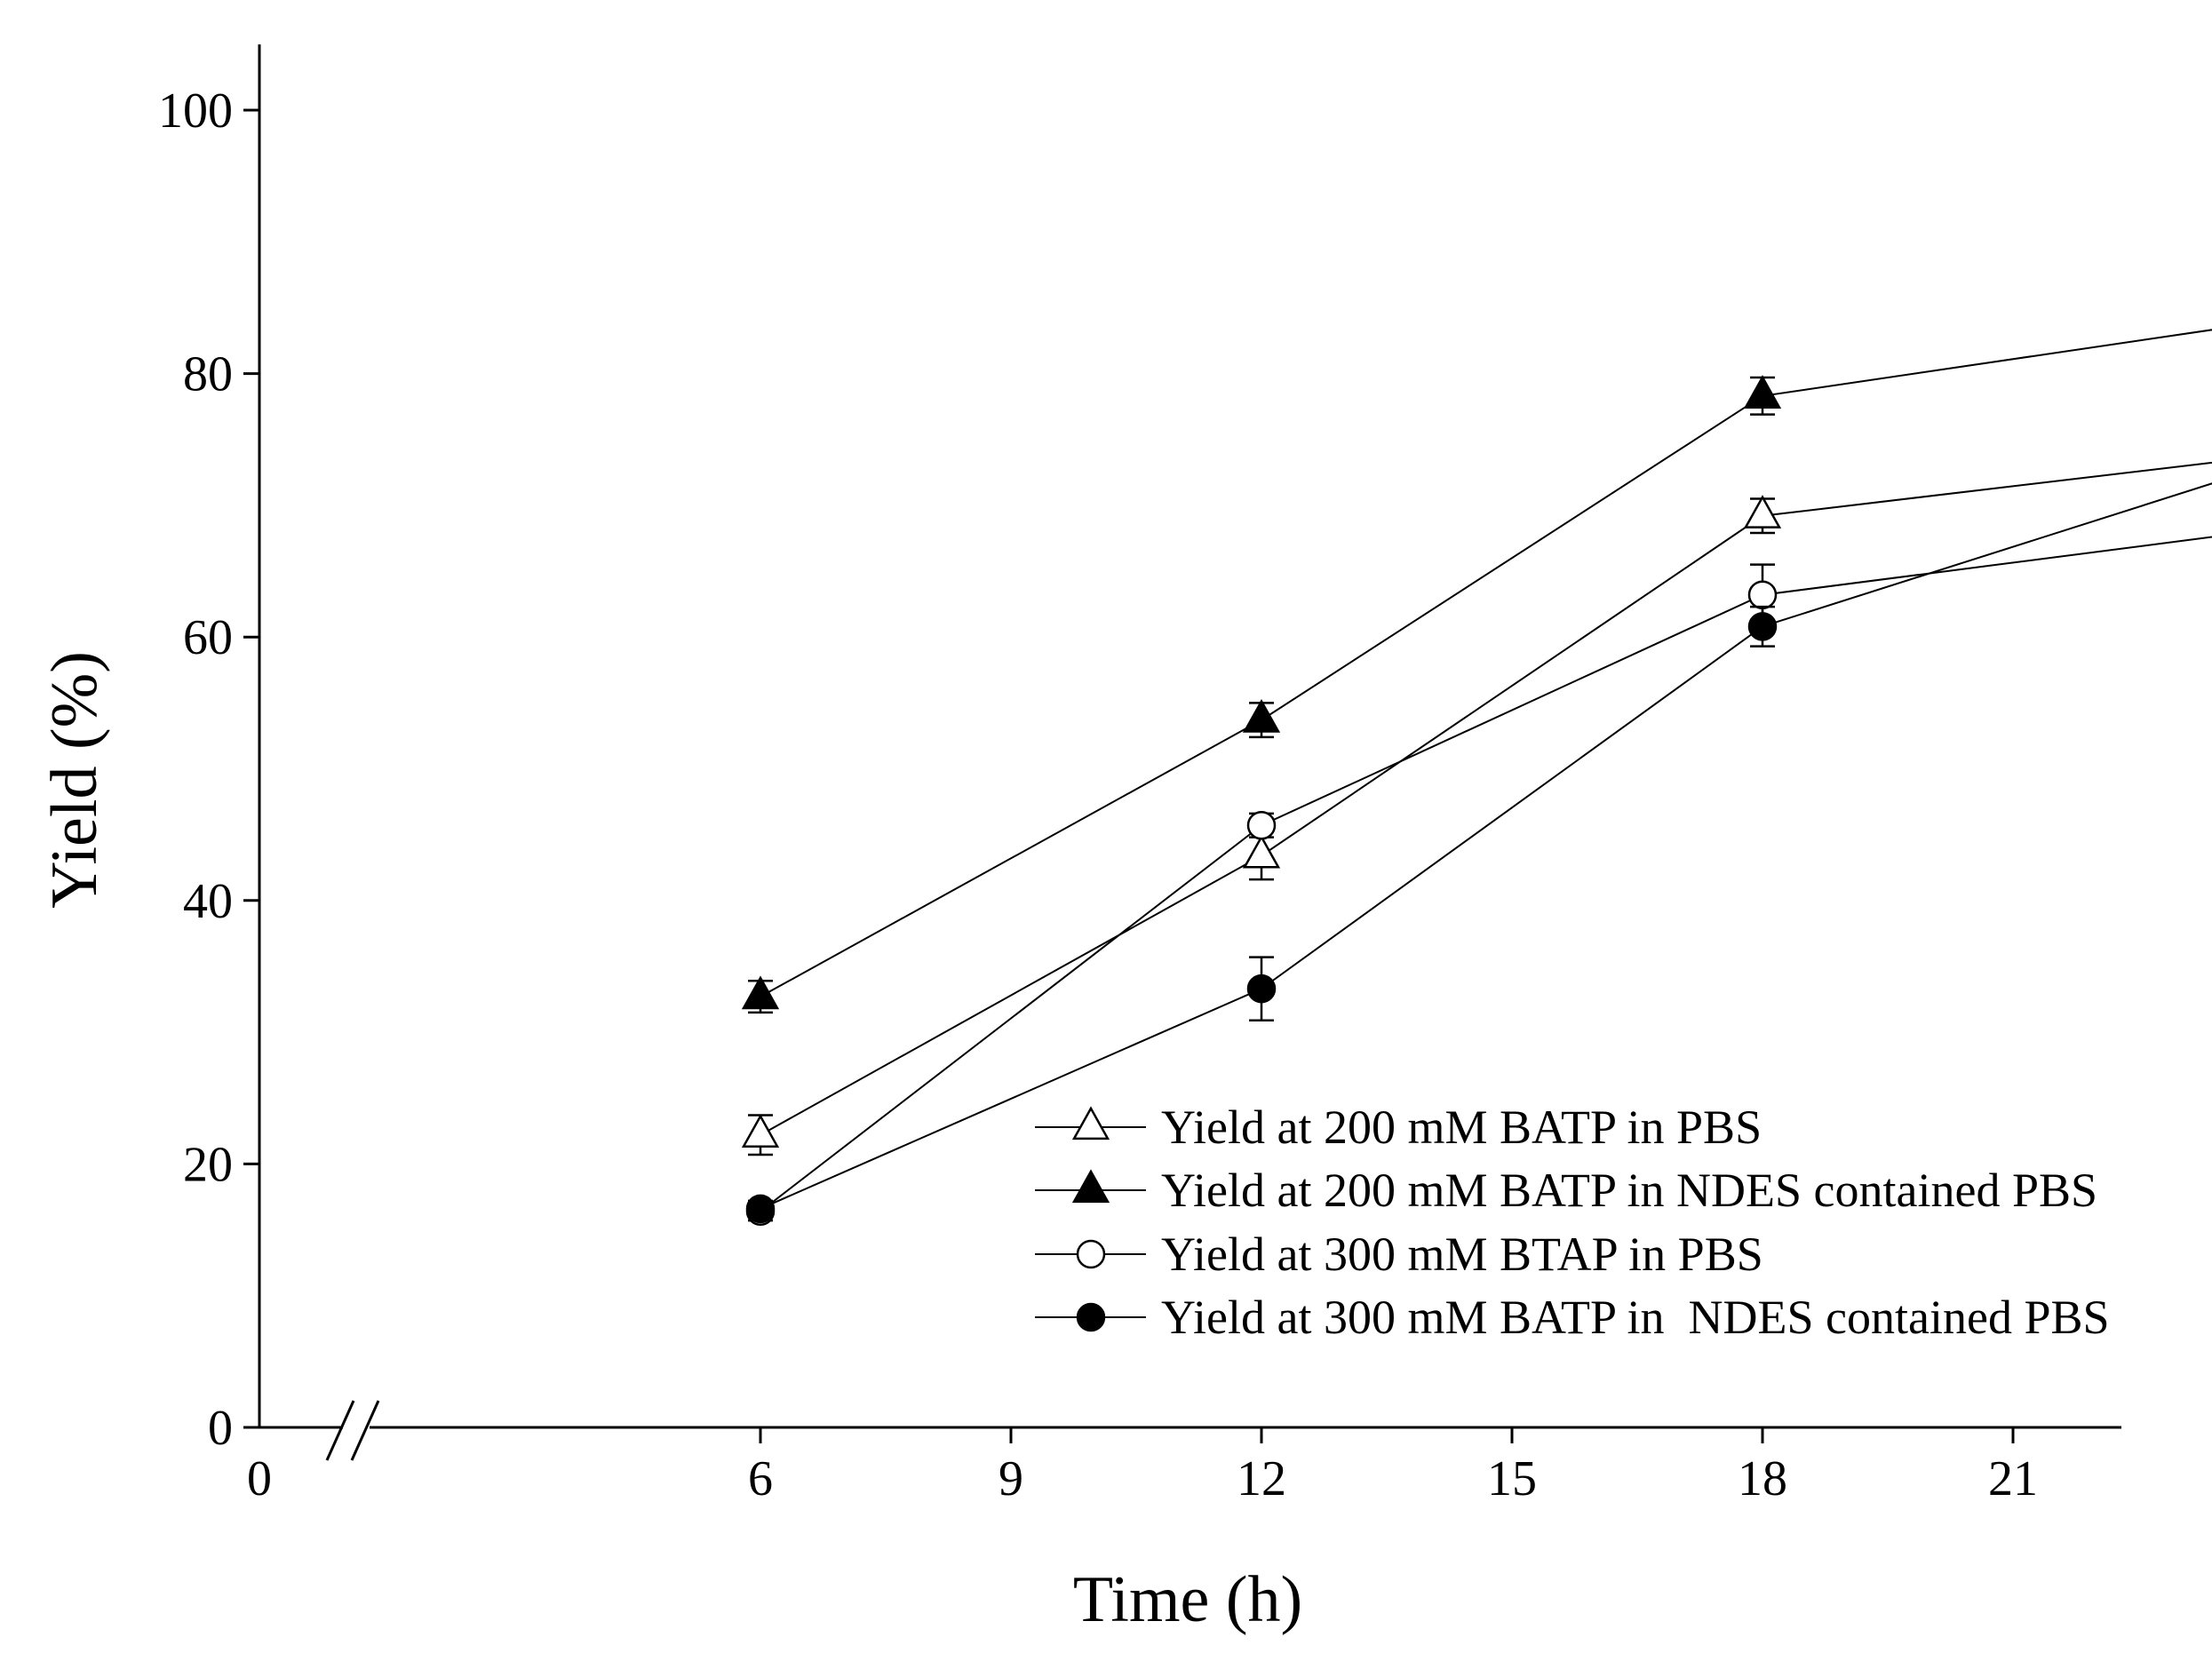 This screenshot has width=2212, height=1653. I want to click on y-tick-label: 60, so click(208, 637).